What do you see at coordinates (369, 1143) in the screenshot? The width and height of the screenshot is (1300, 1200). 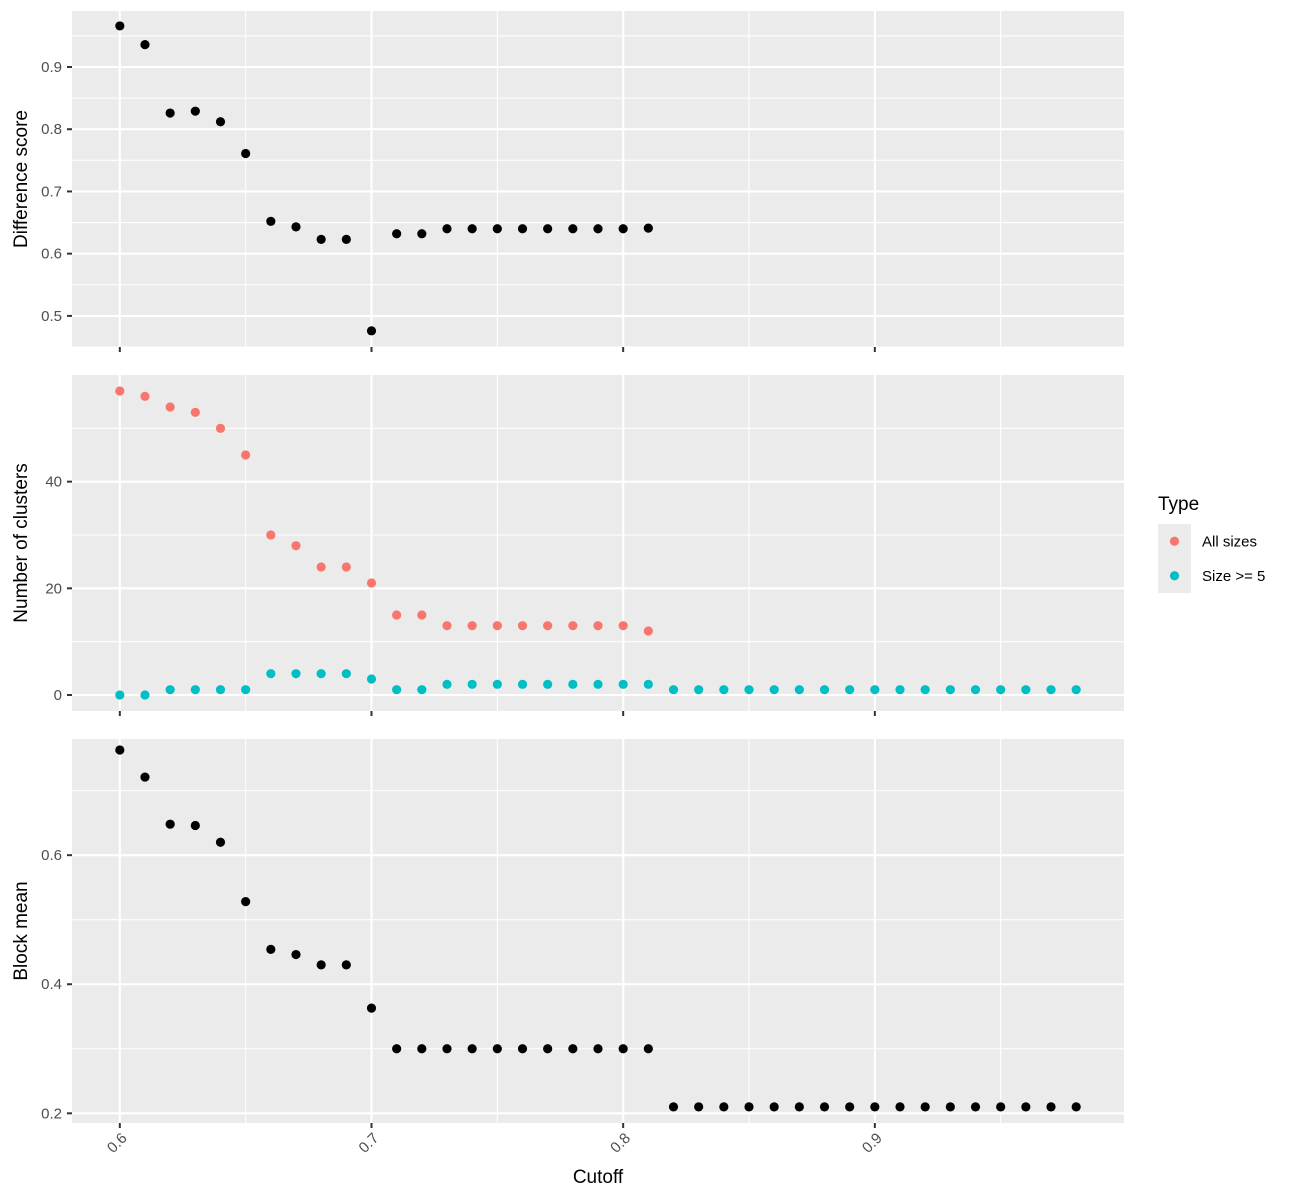 I see `x-tick-label: 0.7` at bounding box center [369, 1143].